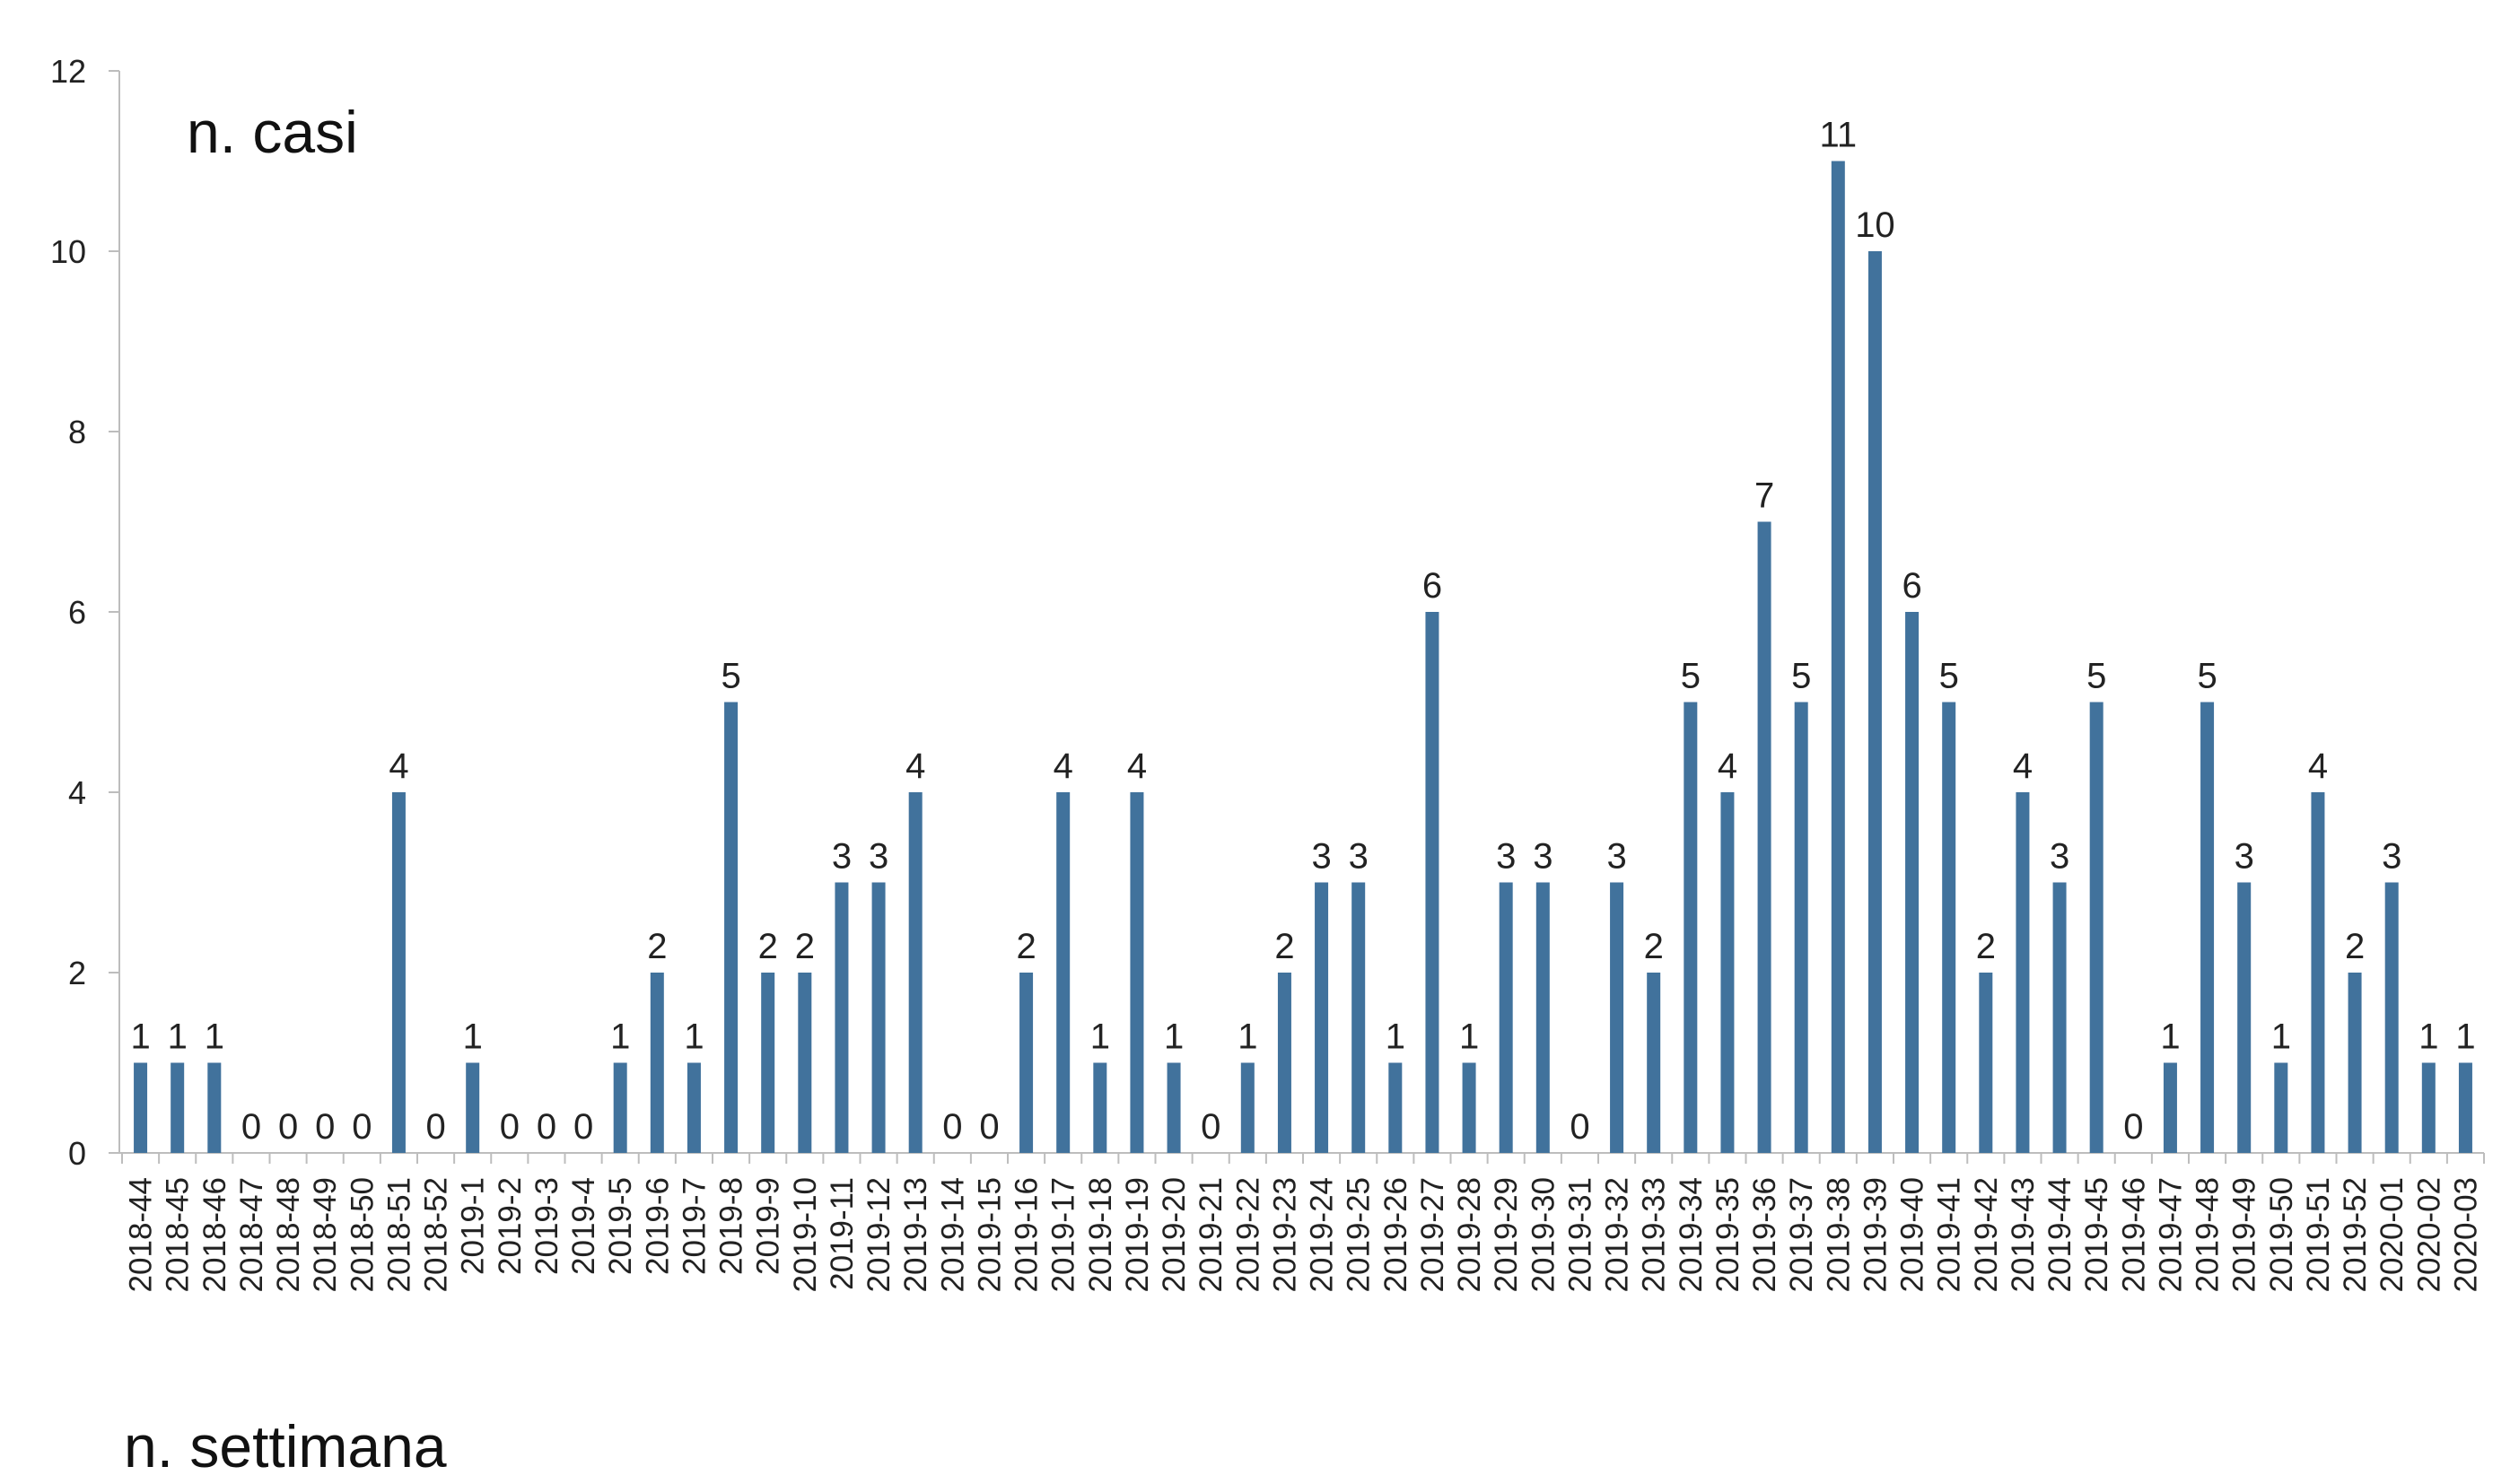  What do you see at coordinates (1654, 1234) in the screenshot?
I see `x-tick-label: 2019-33` at bounding box center [1654, 1234].